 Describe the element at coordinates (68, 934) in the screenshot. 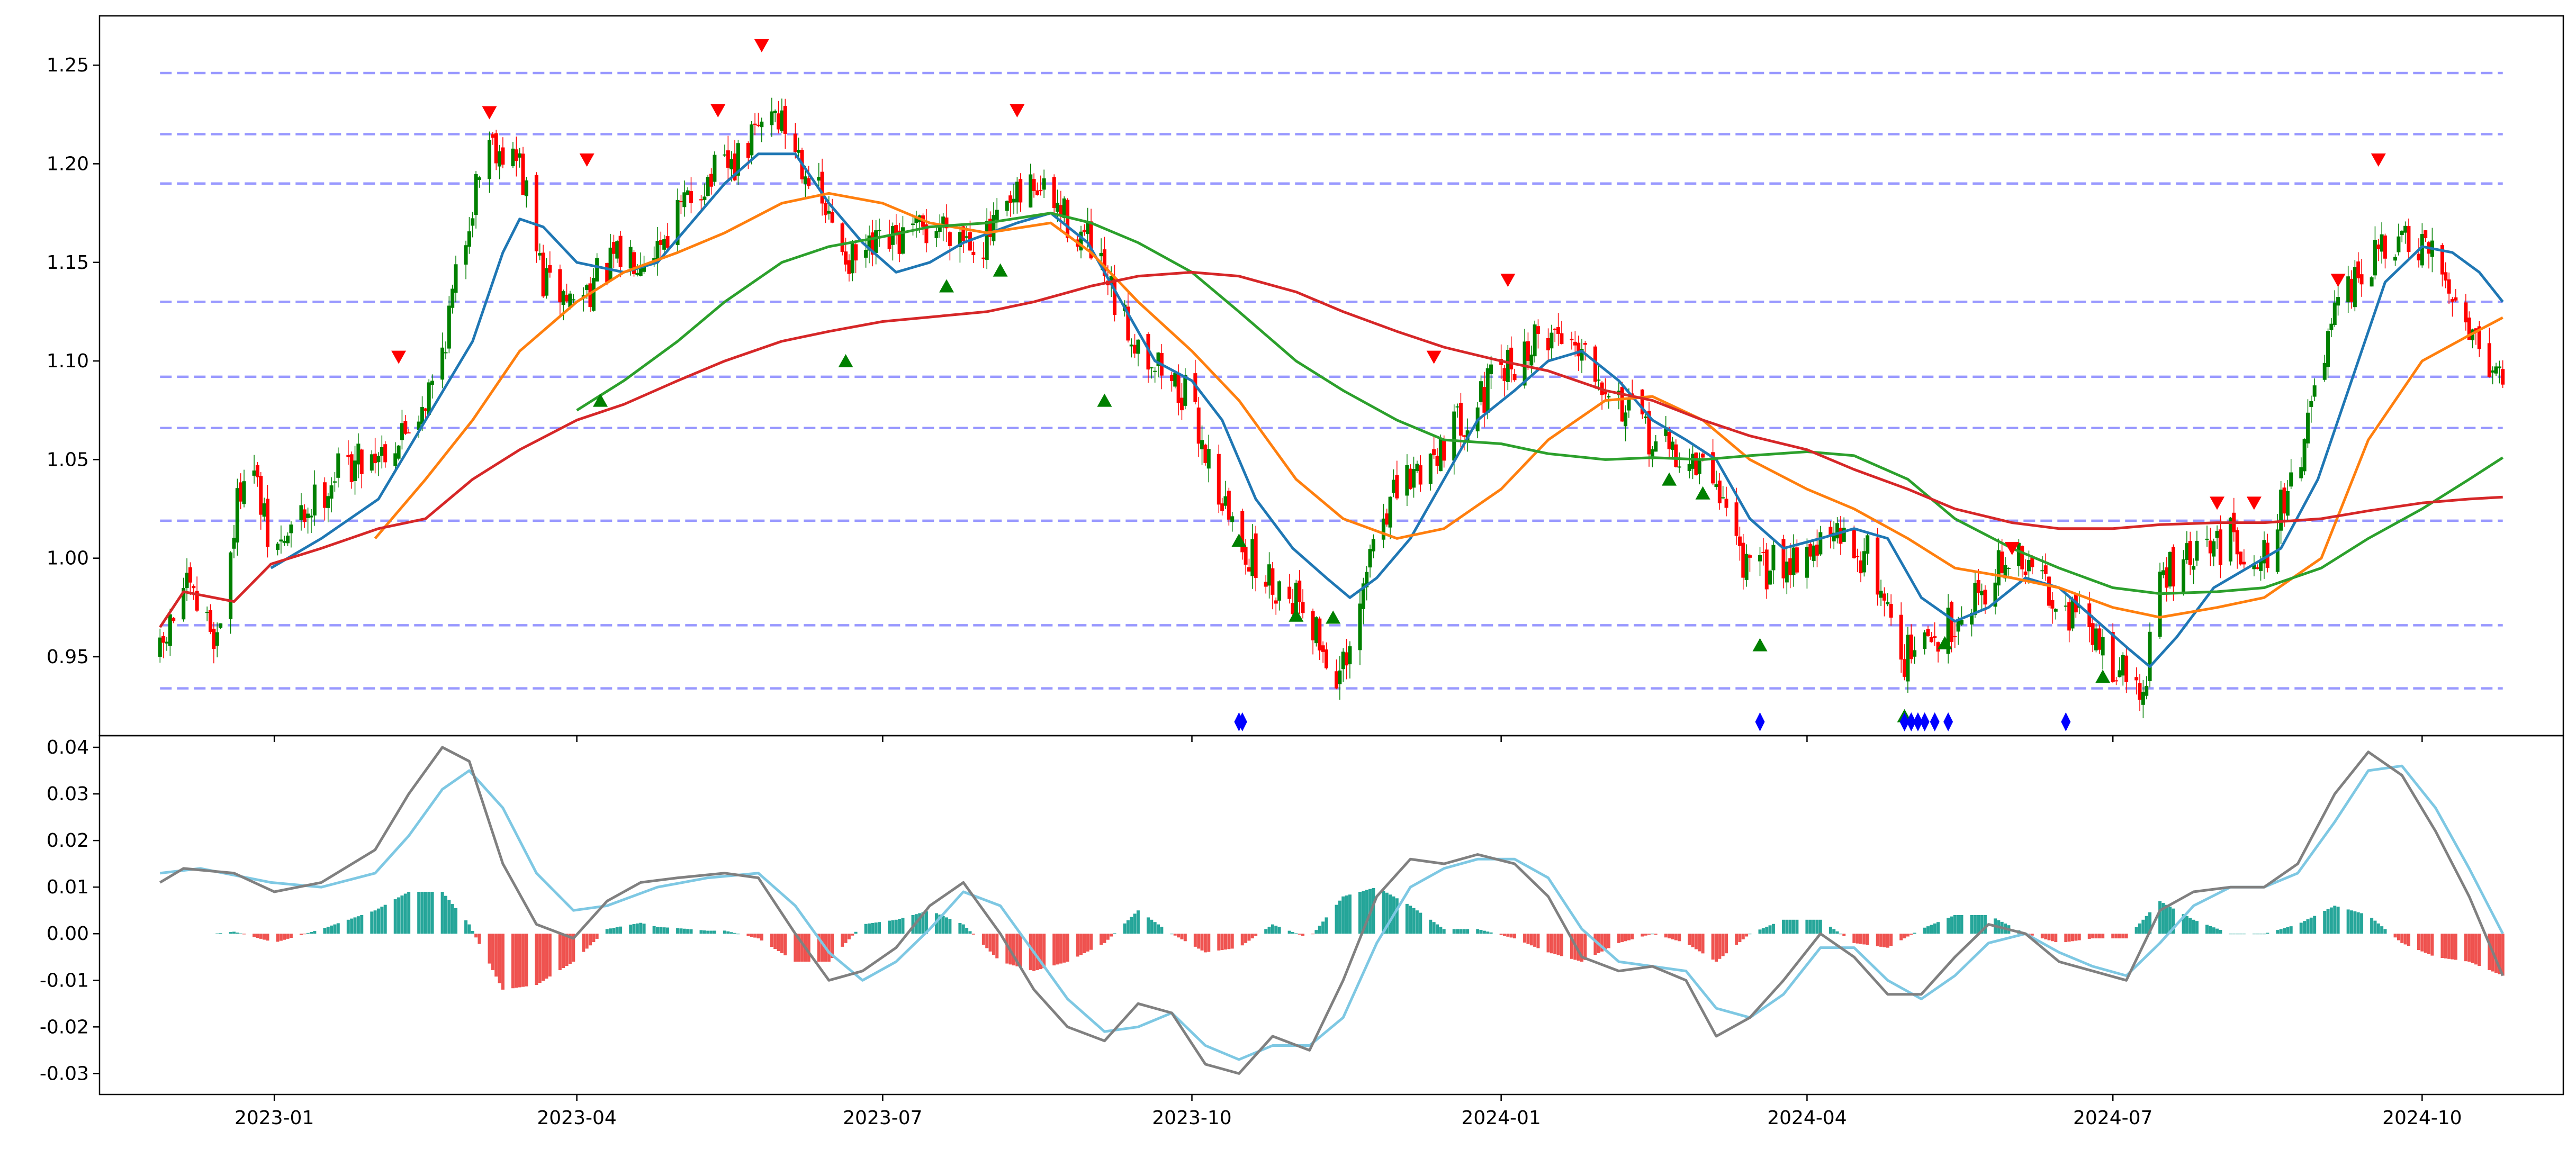

I see `osc-y-tick-label: 0.00` at that location.